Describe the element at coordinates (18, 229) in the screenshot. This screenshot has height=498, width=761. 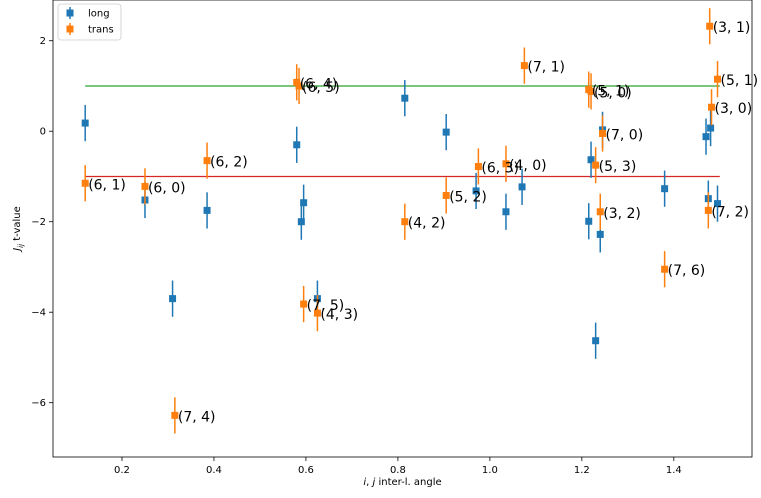
I see `y-axis-title: Jij t-value` at that location.